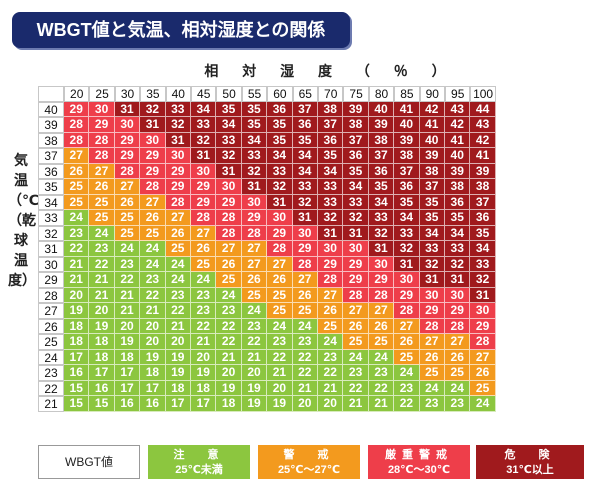  I want to click on legend-danger: 危 険 31℃以上, so click(530, 462).